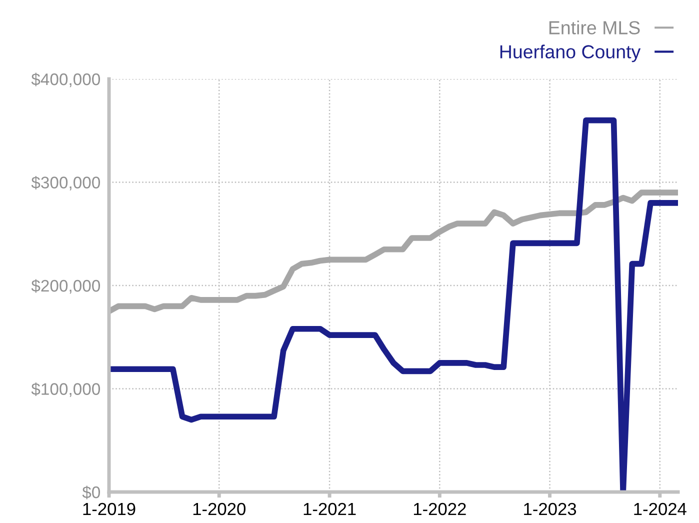 This screenshot has height=523, width=699. I want to click on x-tick-label: 1-2023, so click(550, 509).